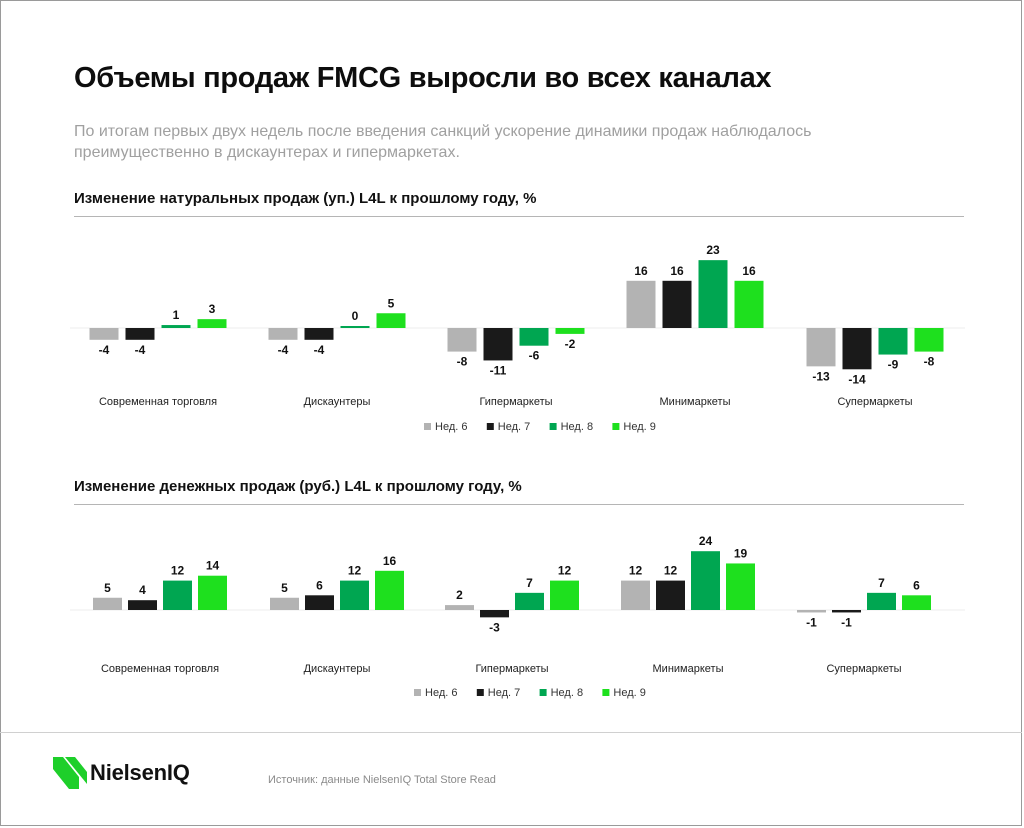  I want to click on data-label: 1, so click(176, 315).